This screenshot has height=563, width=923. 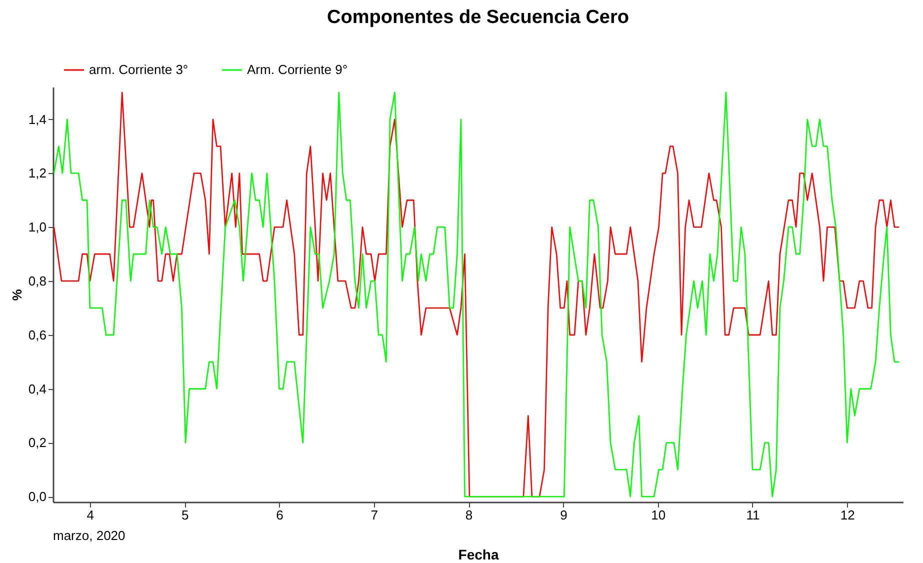 What do you see at coordinates (847, 515) in the screenshot?
I see `x-tick-label: 12` at bounding box center [847, 515].